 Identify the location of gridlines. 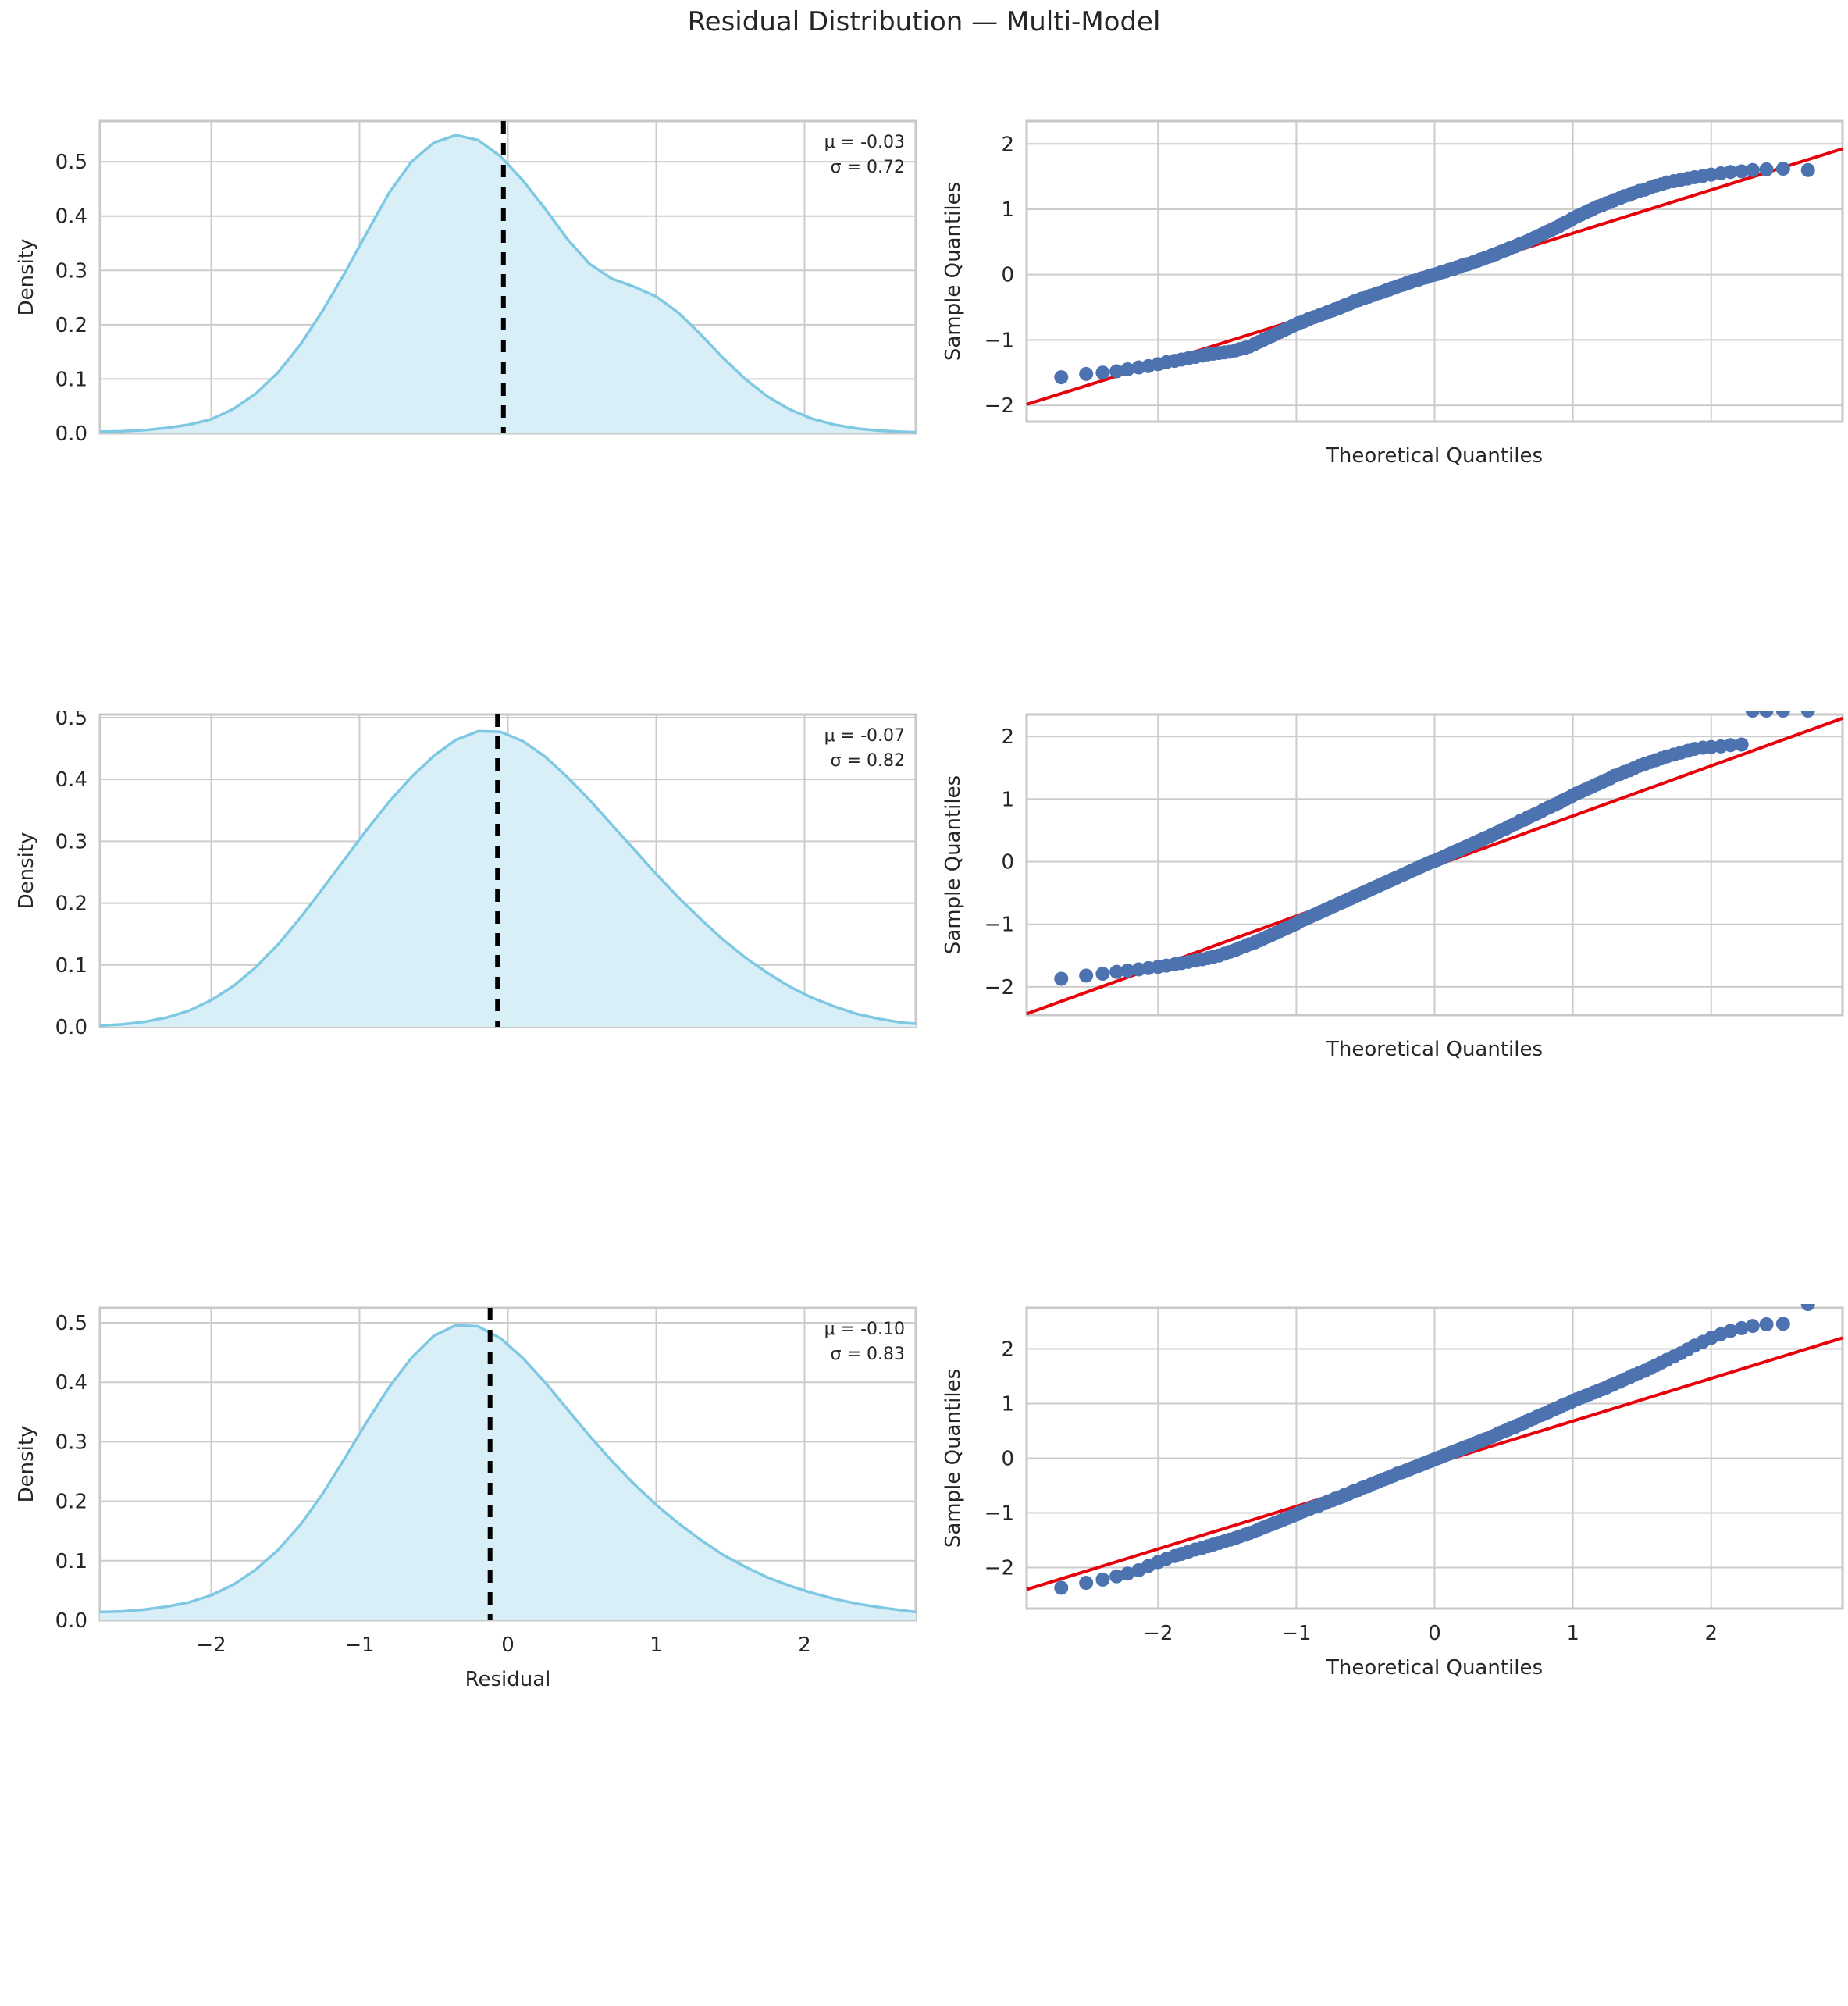
(1435, 1459).